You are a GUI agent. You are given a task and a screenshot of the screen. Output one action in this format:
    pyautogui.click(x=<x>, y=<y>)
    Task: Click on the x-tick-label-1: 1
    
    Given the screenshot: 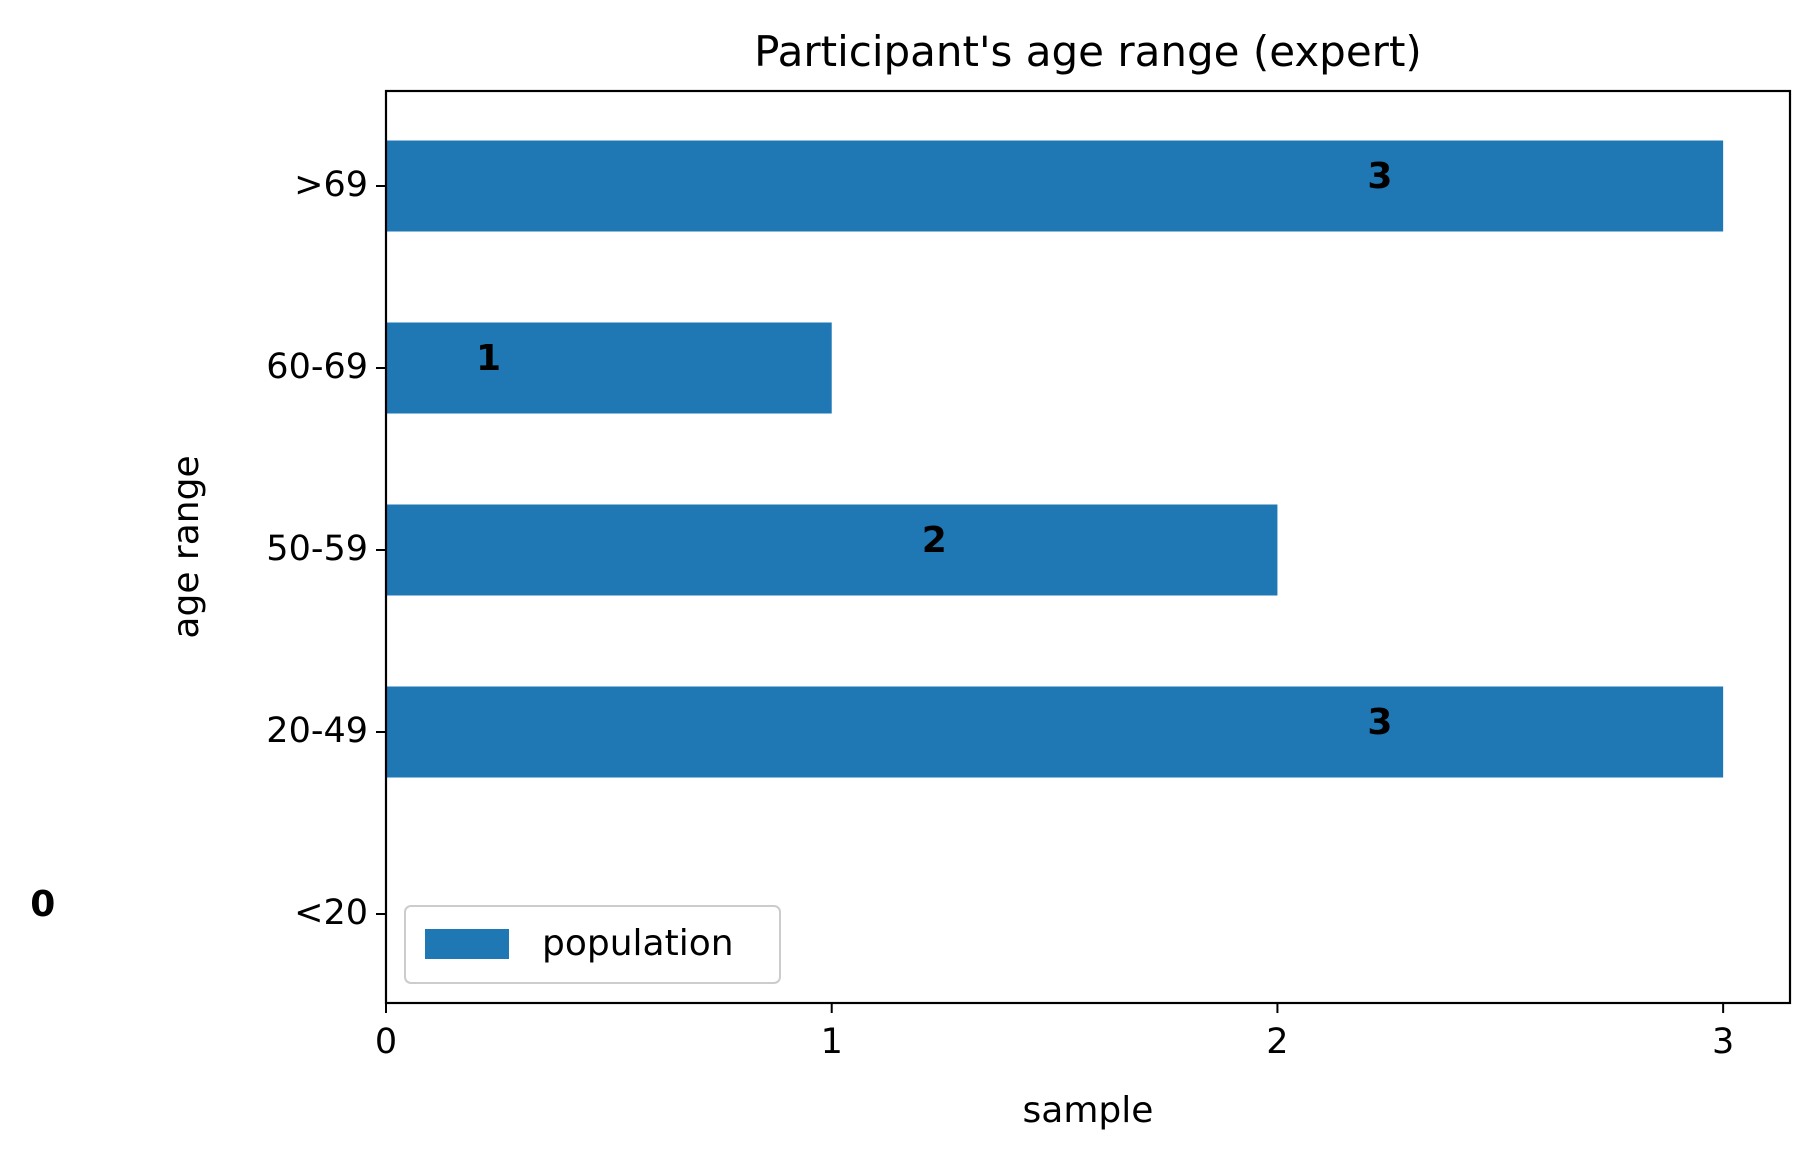 What is the action you would take?
    pyautogui.click(x=832, y=1042)
    